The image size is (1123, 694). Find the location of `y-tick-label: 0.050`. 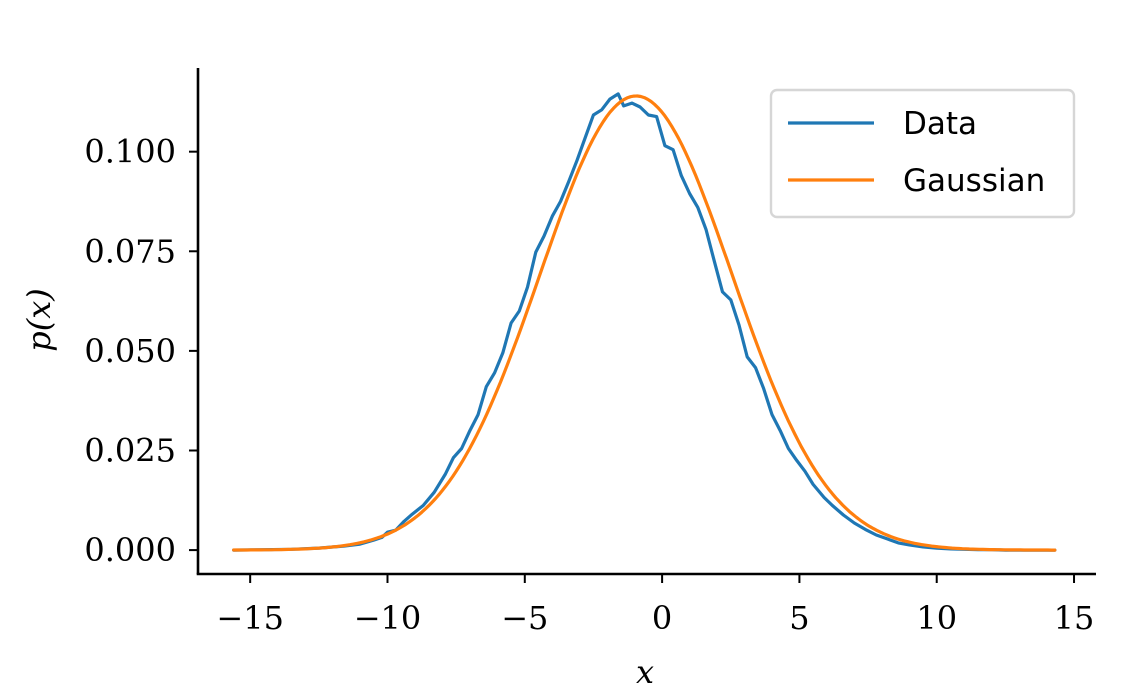

y-tick-label: 0.050 is located at coordinates (130, 351).